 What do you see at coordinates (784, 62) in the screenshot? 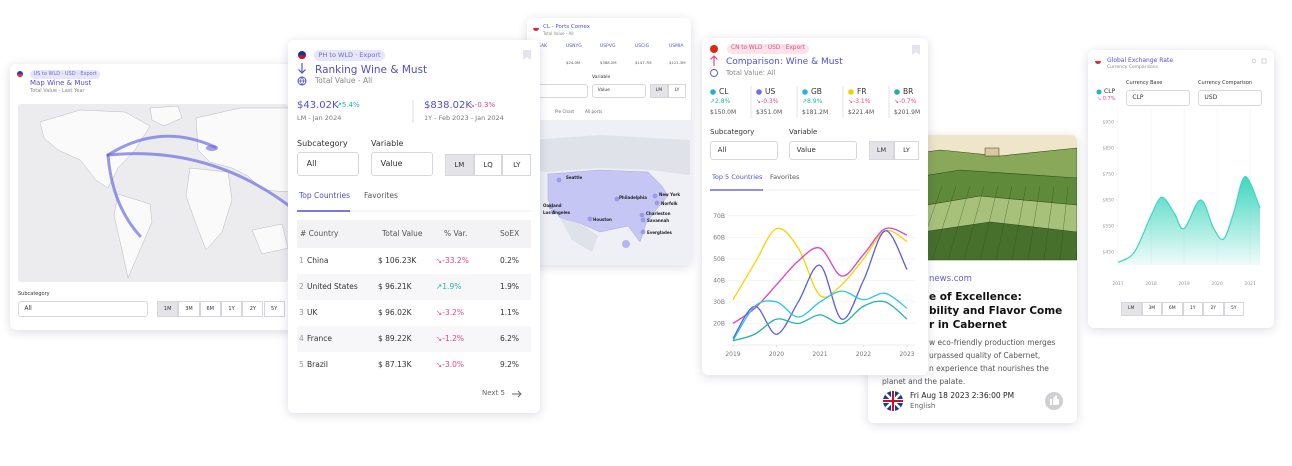
I see `card-title: Comparison: Wine & Must` at bounding box center [784, 62].